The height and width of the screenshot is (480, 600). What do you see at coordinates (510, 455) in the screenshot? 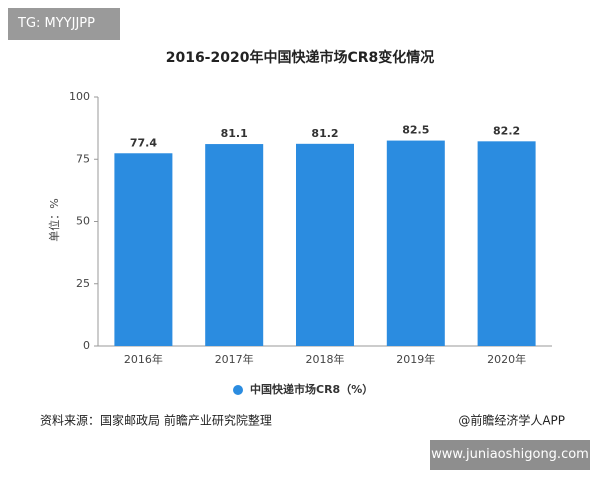
I see `site-badge: www.juniaoshigong.com` at bounding box center [510, 455].